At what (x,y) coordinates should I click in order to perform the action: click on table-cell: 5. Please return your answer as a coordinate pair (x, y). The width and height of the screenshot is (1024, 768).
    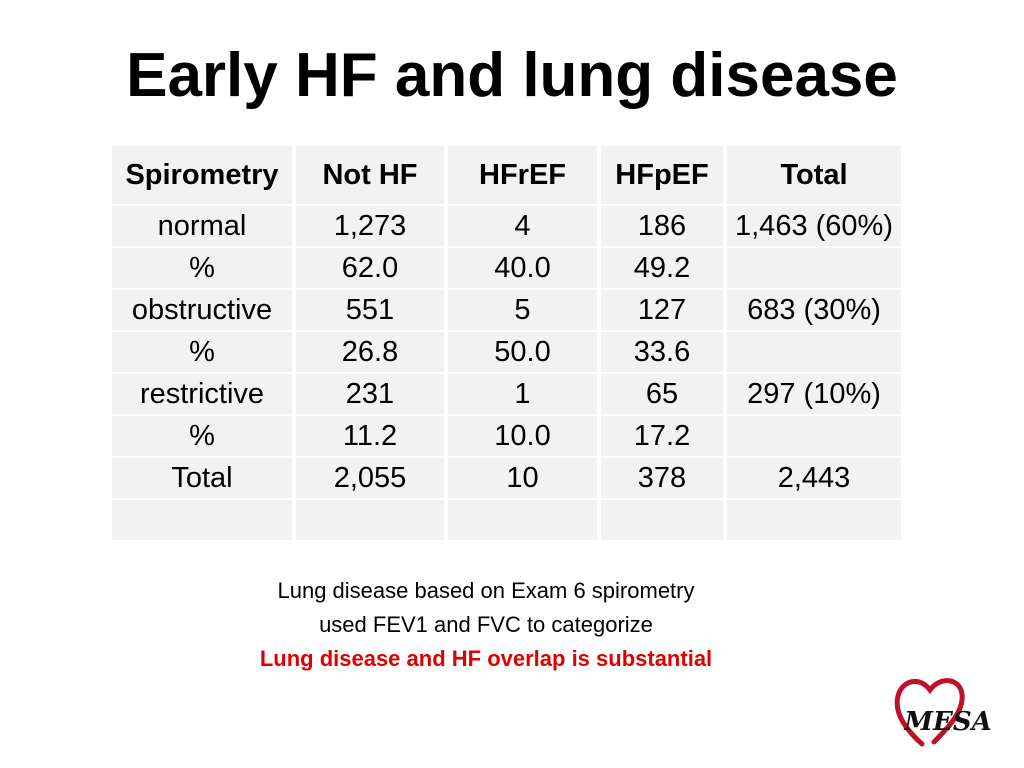
    Looking at the image, I should click on (522, 310).